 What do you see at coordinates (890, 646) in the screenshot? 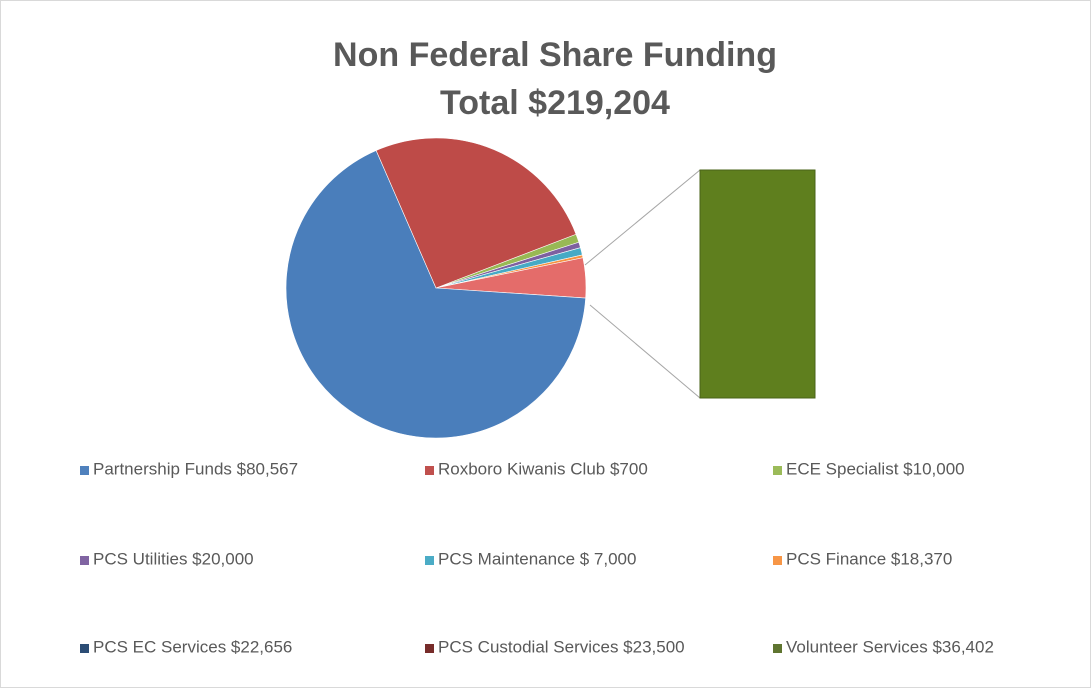
I see `legend-label: Volunteer Services $36,402` at bounding box center [890, 646].